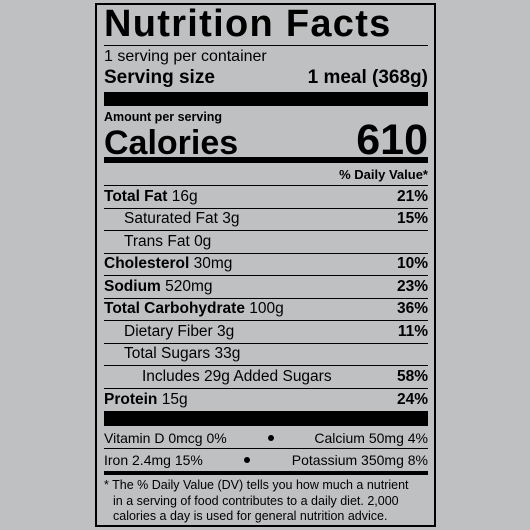  I want to click on nutrient-dv: 11%, so click(412, 331).